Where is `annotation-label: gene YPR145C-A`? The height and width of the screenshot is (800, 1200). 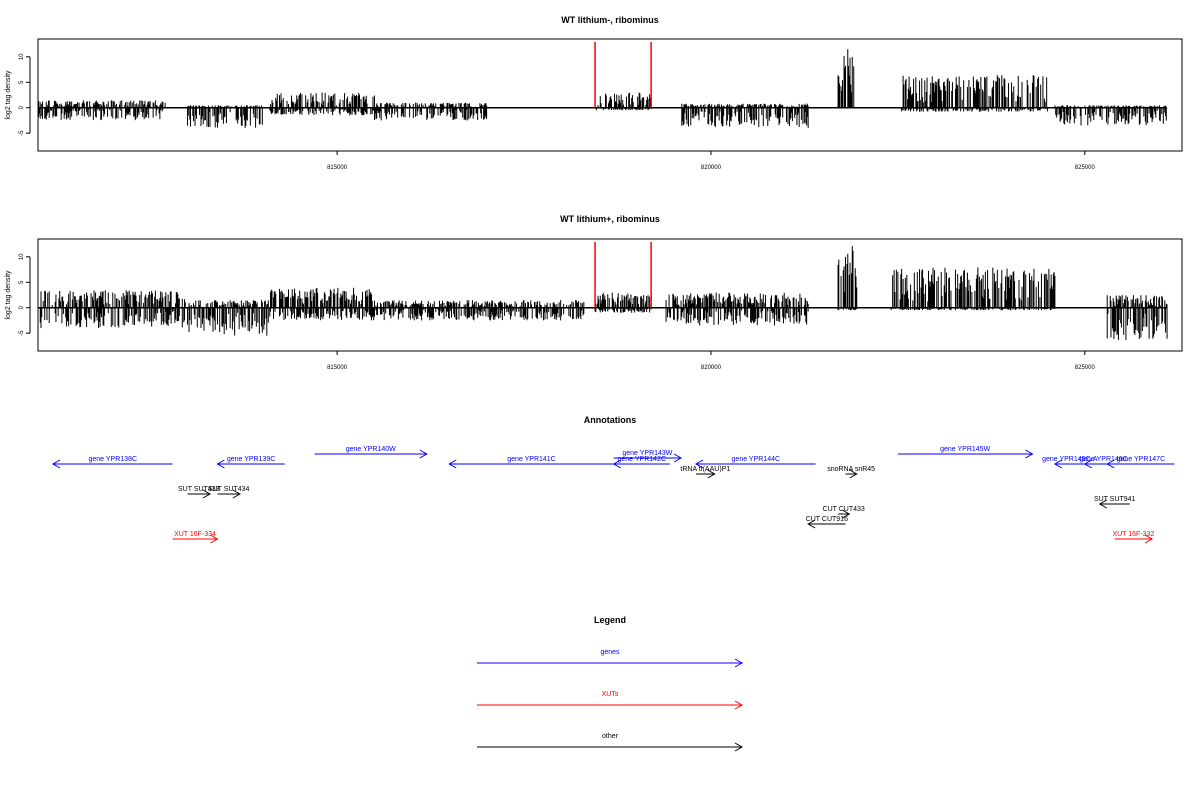
annotation-label: gene YPR145C-A is located at coordinates (1070, 459).